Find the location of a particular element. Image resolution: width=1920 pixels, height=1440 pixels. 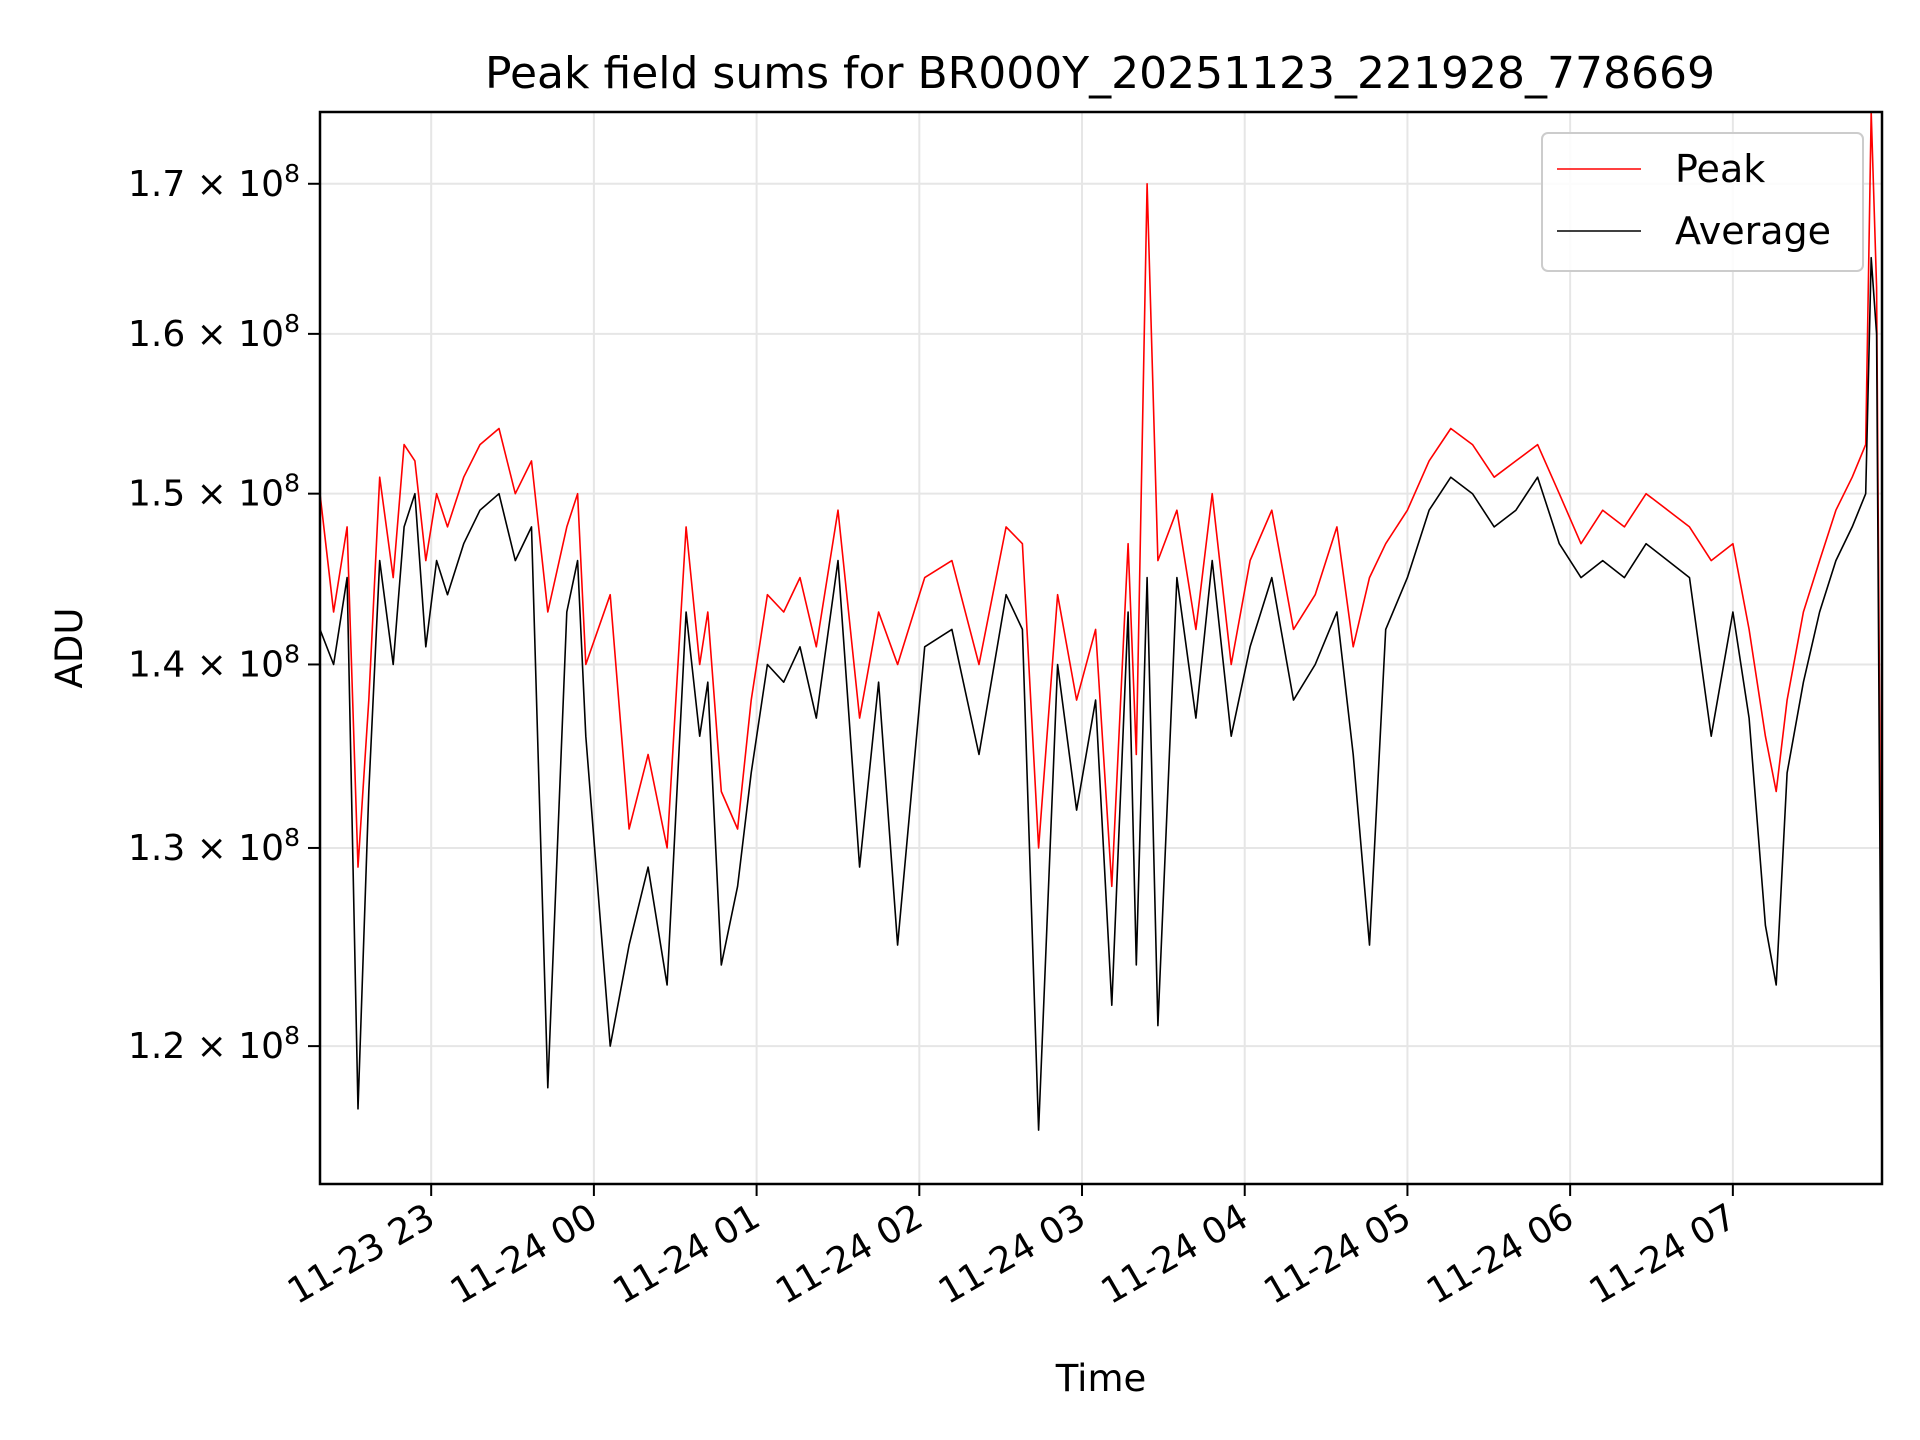

y-tick-label: 1.2 × 108 is located at coordinates (214, 1044).